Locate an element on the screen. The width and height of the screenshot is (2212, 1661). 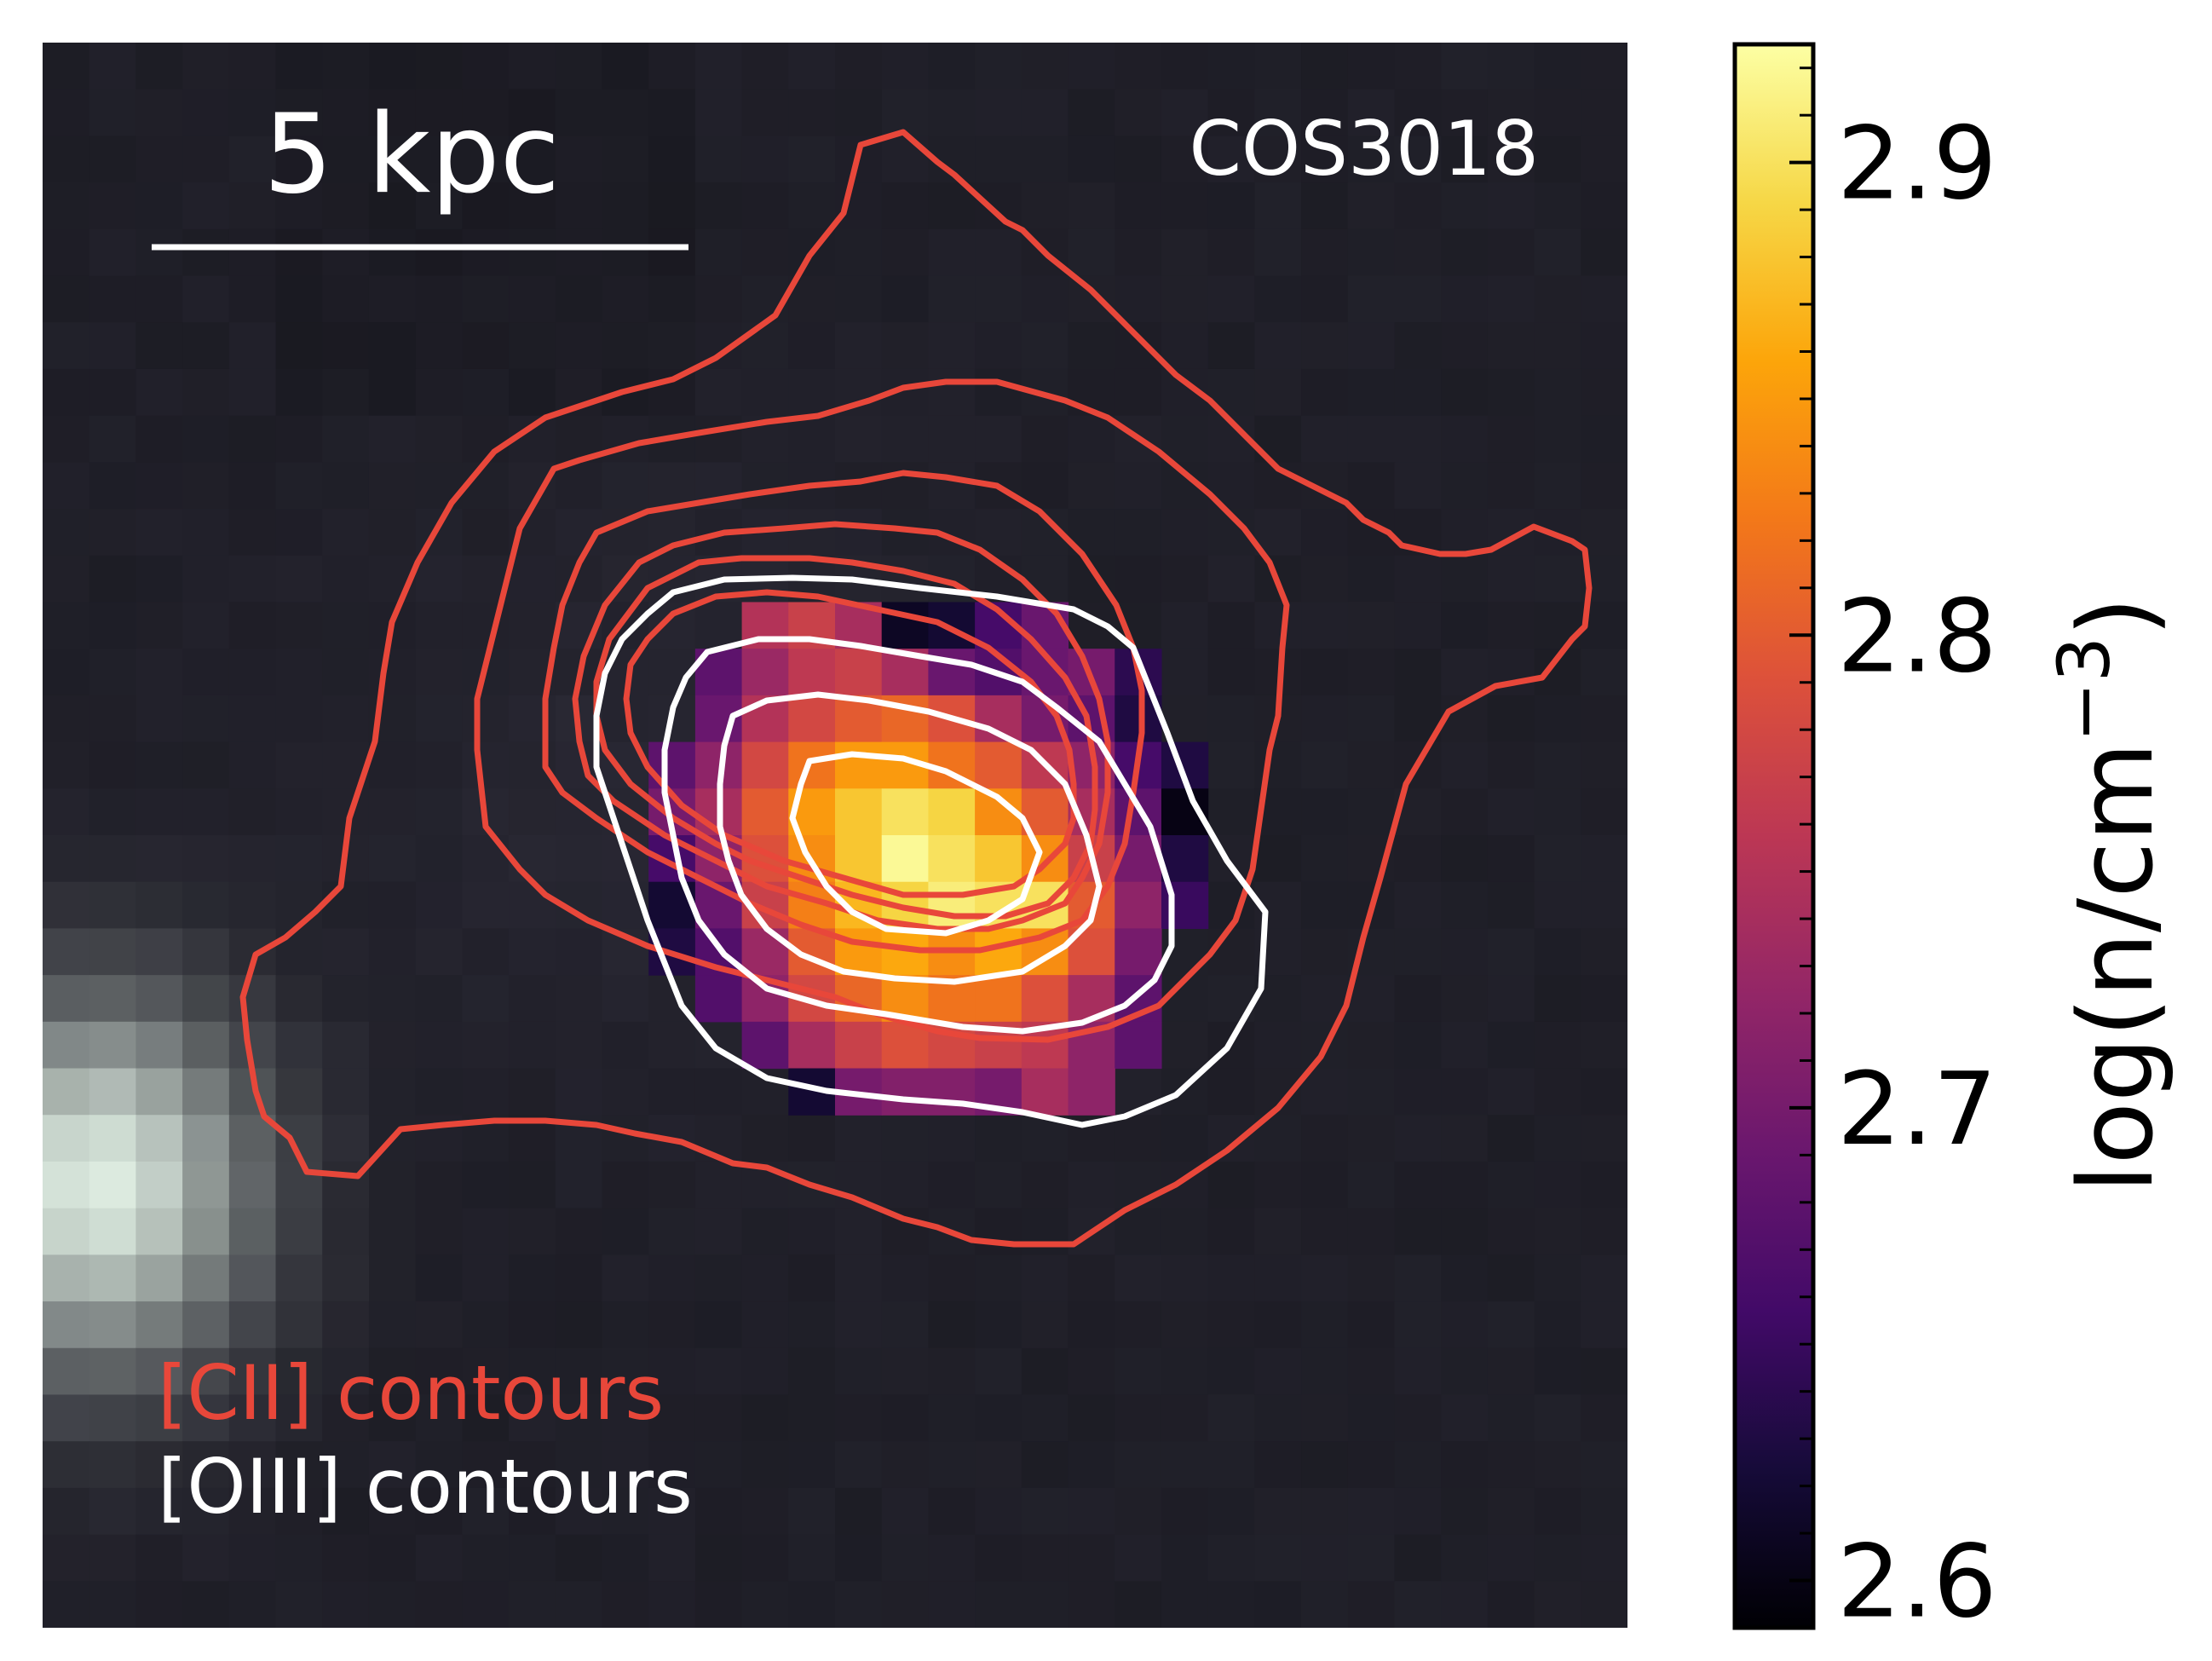
colorbar-tick-label: 2.9 is located at coordinates (1917, 163).